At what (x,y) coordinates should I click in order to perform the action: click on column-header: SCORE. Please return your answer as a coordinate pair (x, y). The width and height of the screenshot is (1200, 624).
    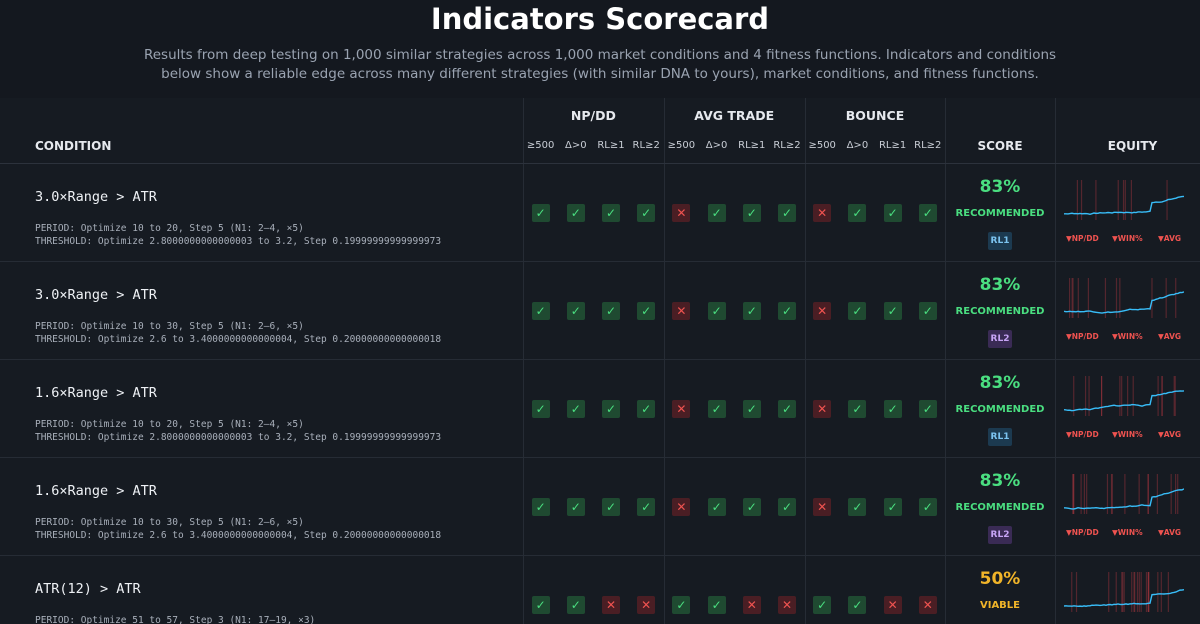
    Looking at the image, I should click on (1000, 146).